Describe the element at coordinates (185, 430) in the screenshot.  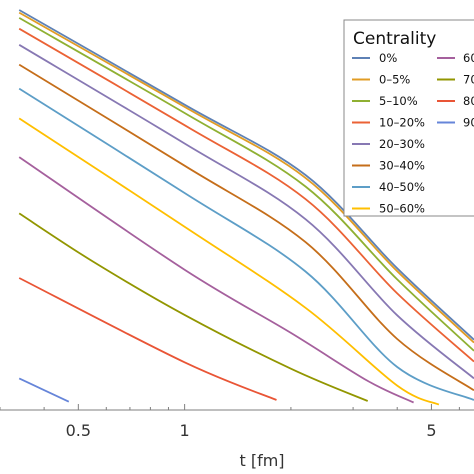
I see `x-tick-label: 1` at that location.